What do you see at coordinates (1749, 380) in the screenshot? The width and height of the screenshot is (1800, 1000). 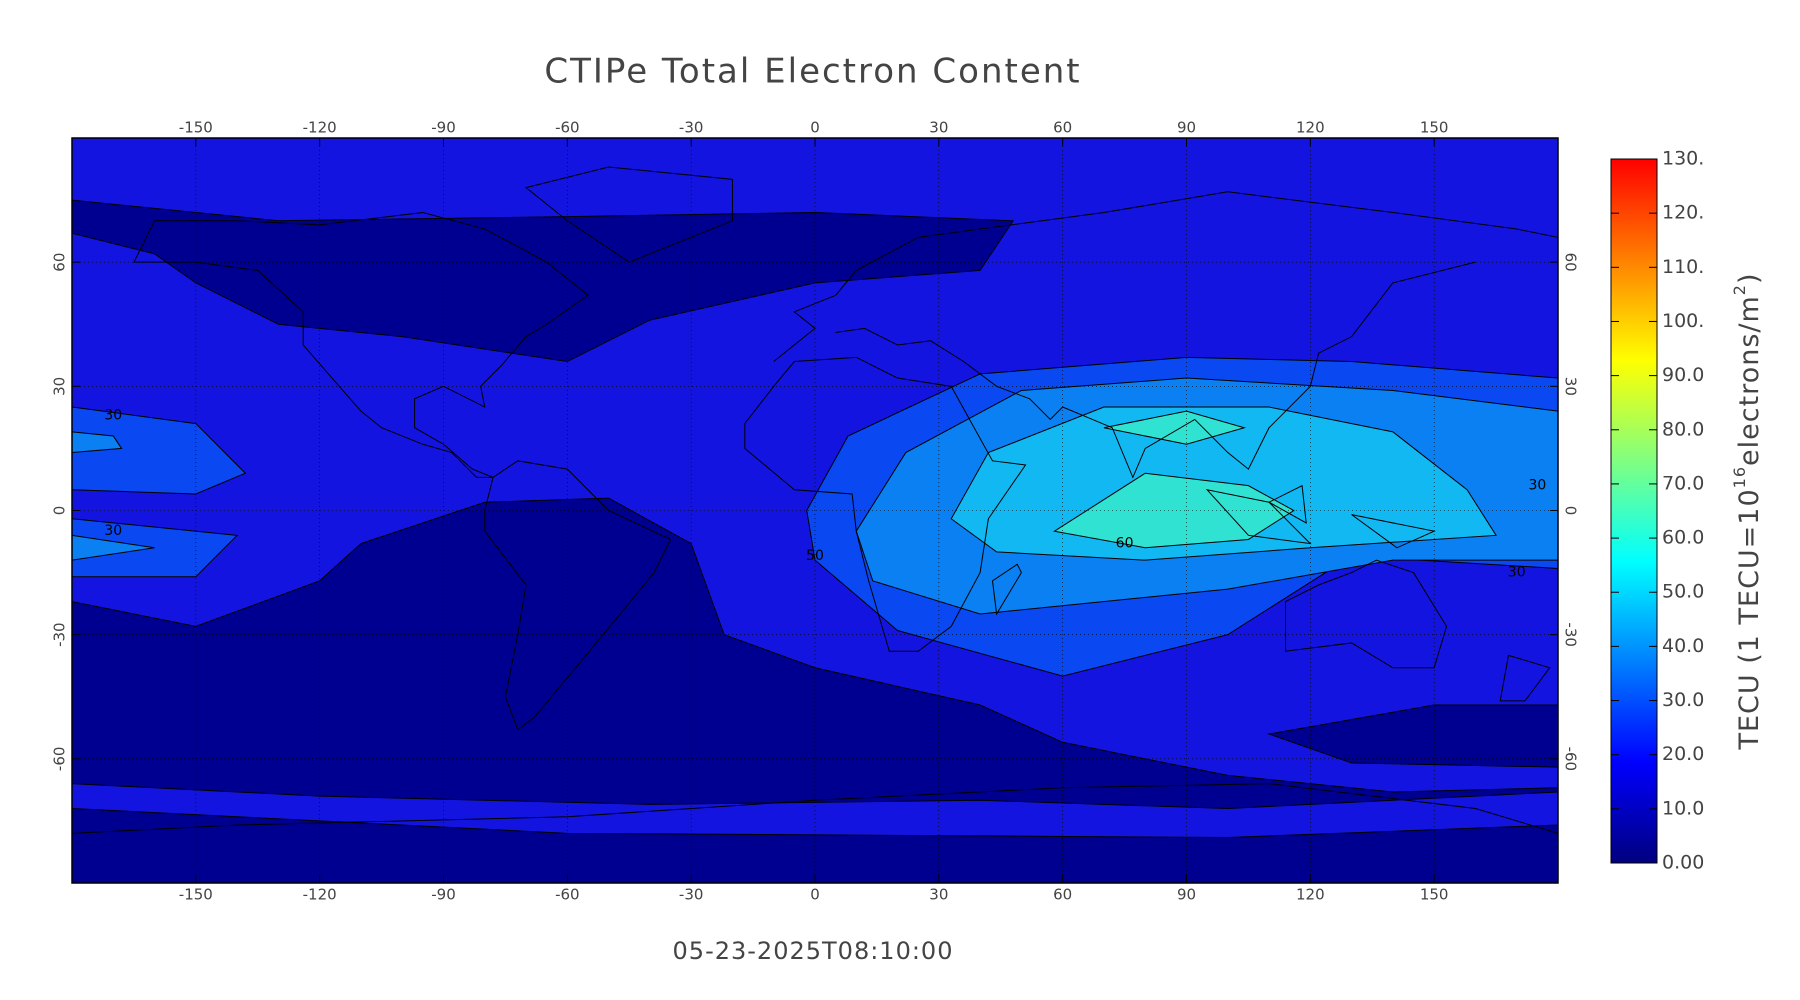 I see `colorbar-label-part: electrons/m` at bounding box center [1749, 380].